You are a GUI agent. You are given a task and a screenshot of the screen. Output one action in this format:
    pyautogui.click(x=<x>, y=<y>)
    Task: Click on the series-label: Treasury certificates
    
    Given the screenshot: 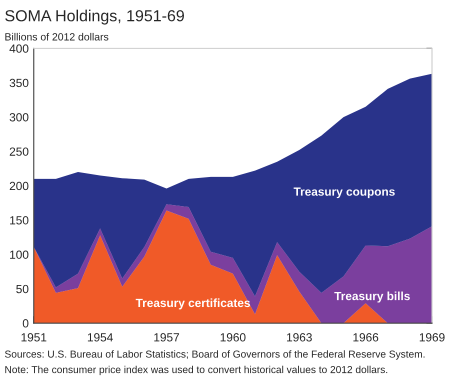 What is the action you would take?
    pyautogui.click(x=193, y=304)
    